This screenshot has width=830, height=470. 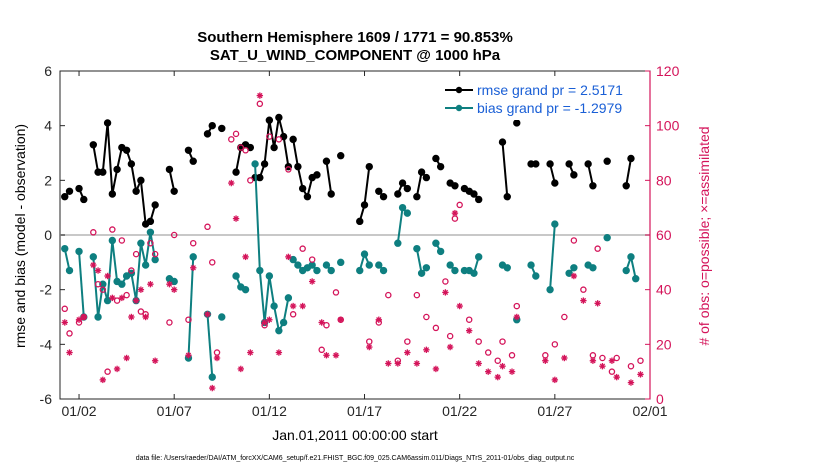 What do you see at coordinates (549, 108) in the screenshot?
I see `legend-bias-label: bias grand pr = -1.2979` at bounding box center [549, 108].